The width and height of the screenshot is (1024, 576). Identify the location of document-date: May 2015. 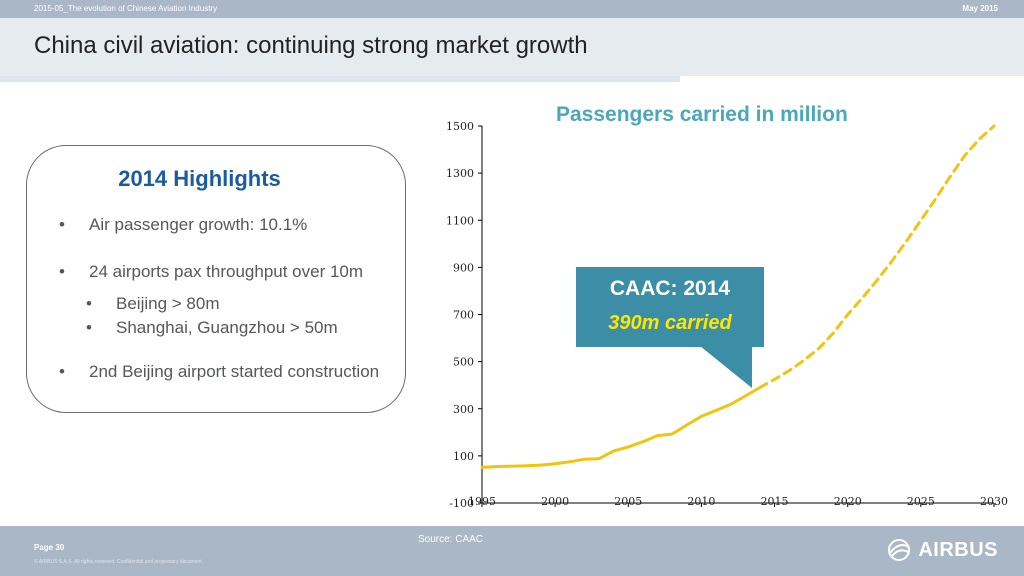
(980, 8).